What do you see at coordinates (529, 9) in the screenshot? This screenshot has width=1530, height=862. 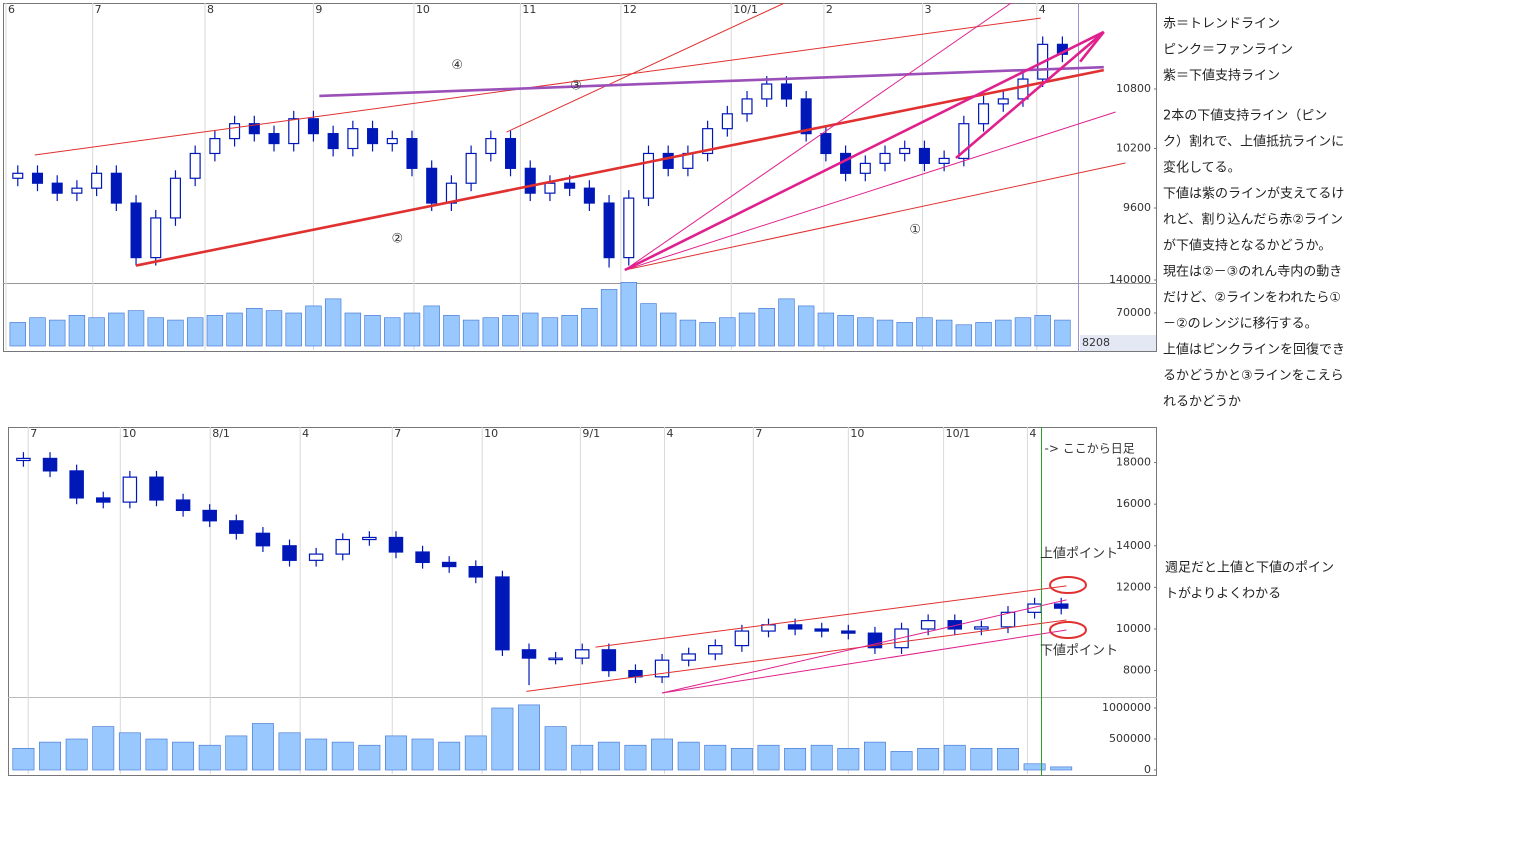 I see `x-tick-label: 11` at bounding box center [529, 9].